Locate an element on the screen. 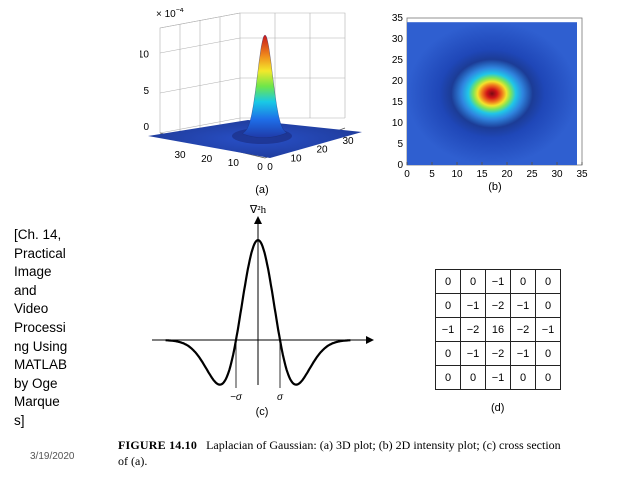 Image resolution: width=638 pixels, height=478 pixels. panel-label-c: (c) is located at coordinates (262, 412).